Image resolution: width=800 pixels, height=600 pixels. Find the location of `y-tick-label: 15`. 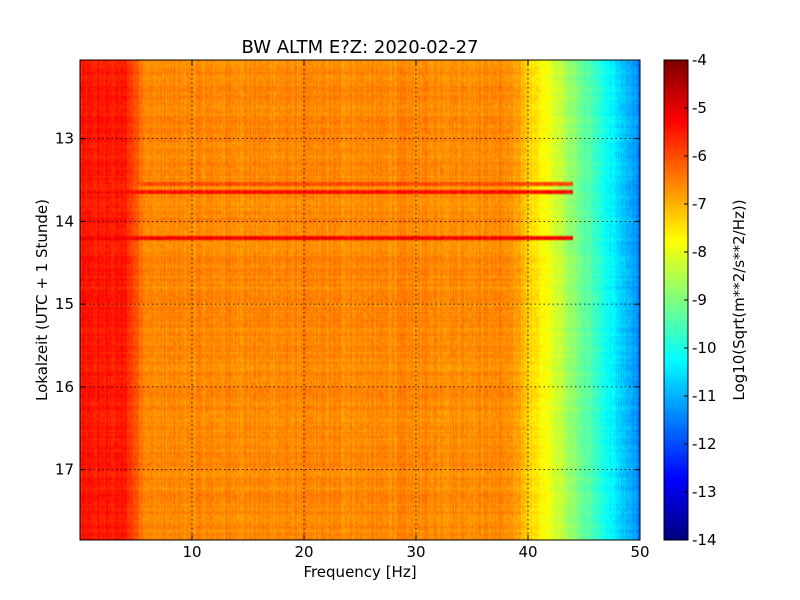

y-tick-label: 15 is located at coordinates (64, 304).